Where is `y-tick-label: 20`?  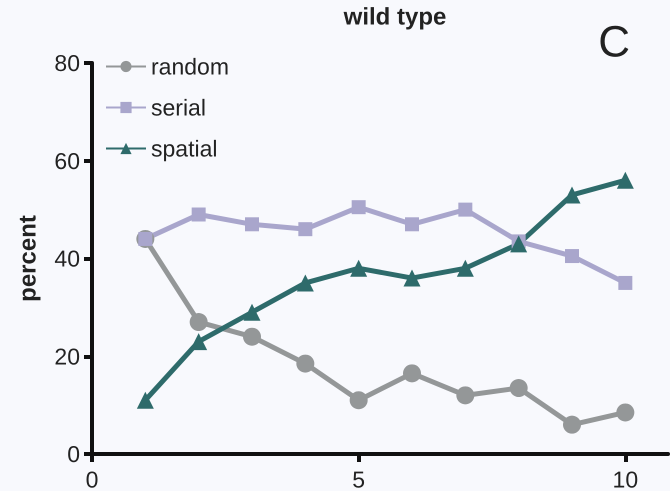 y-tick-label: 20 is located at coordinates (67, 356).